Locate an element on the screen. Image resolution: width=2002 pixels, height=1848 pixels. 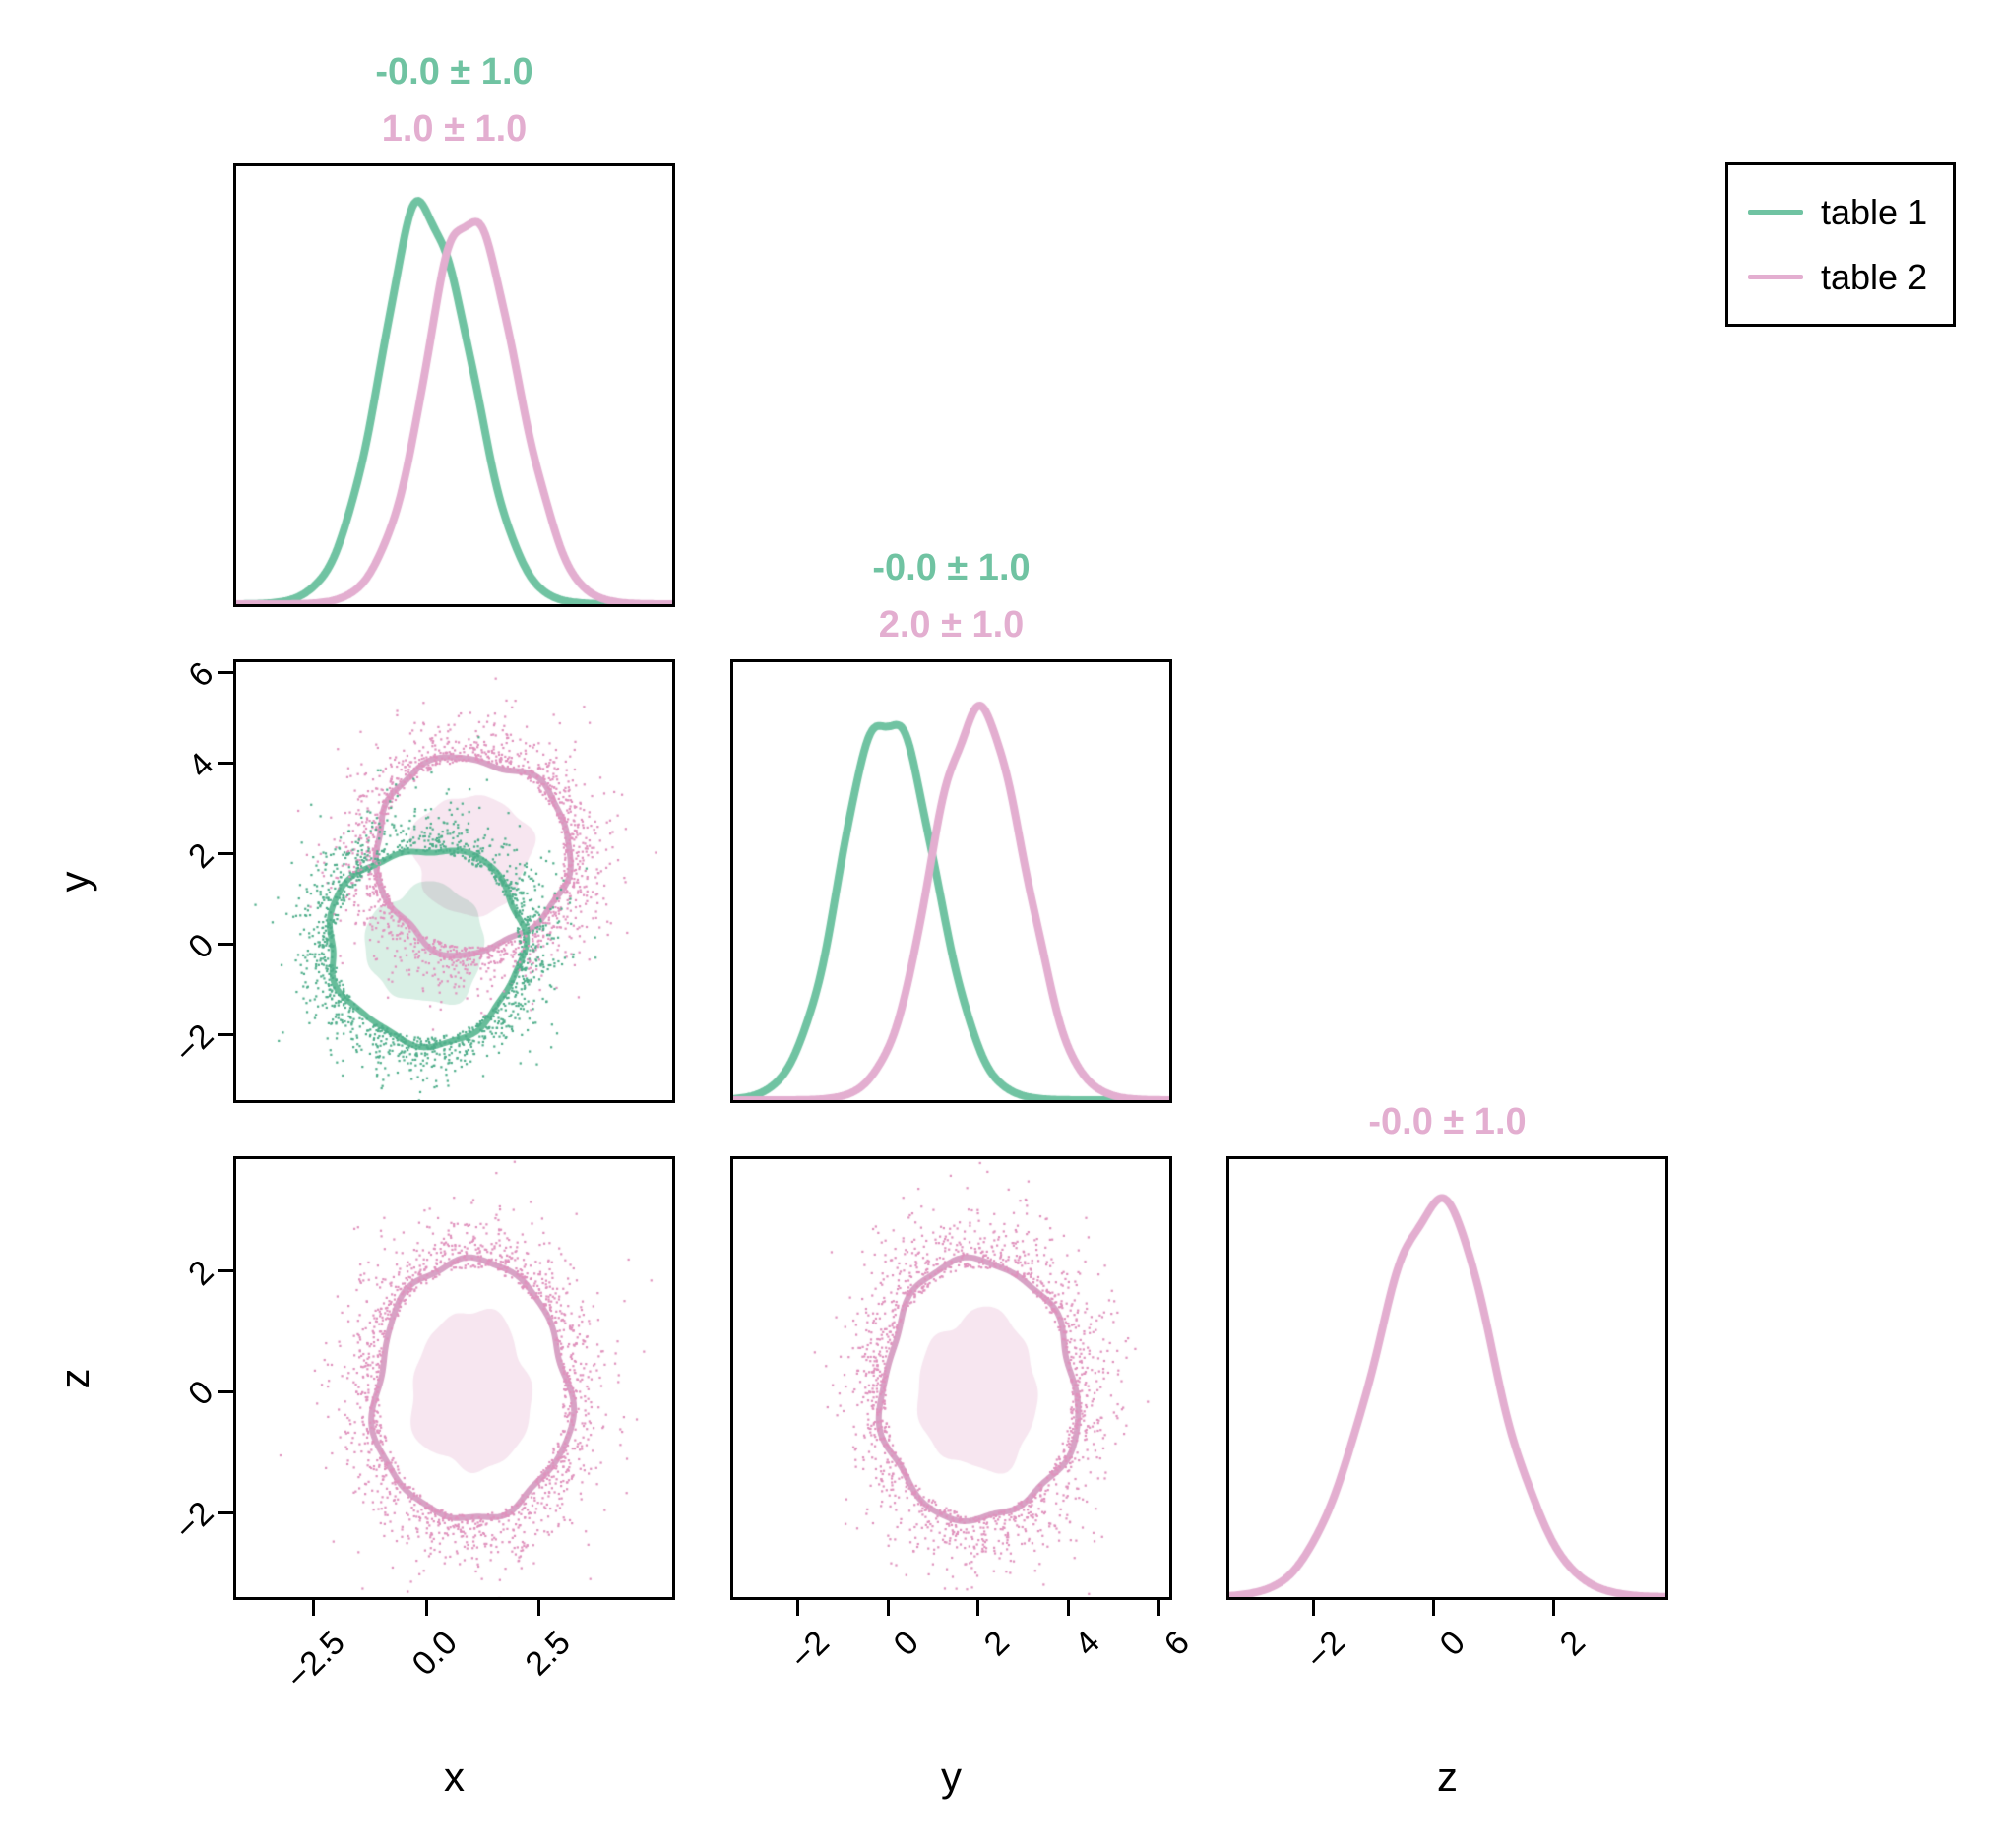
tick-label-x: −2.5 is located at coordinates (315, 1660).